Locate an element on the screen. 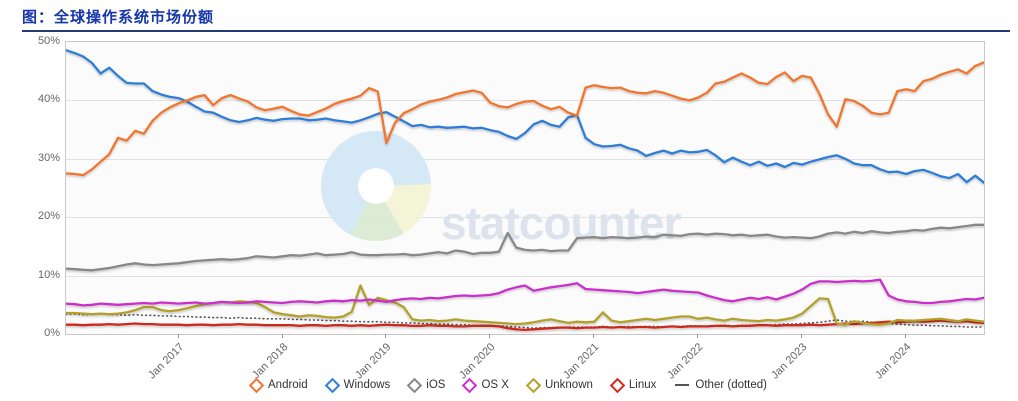  y-axis-label: 40% is located at coordinates (48, 99).